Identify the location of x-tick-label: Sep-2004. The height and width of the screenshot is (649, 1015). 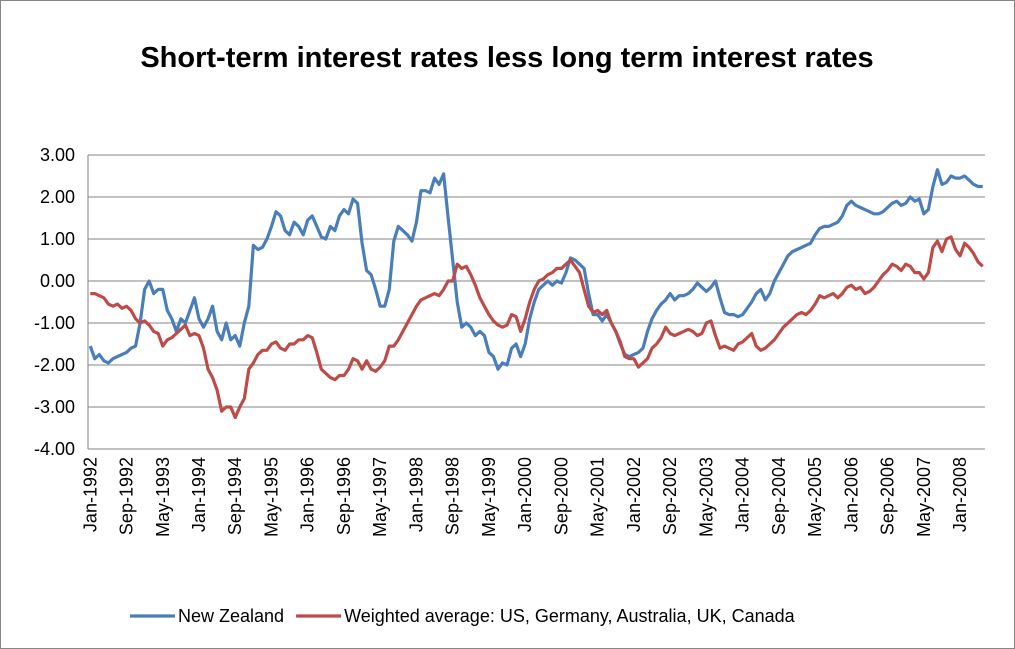
(779, 496).